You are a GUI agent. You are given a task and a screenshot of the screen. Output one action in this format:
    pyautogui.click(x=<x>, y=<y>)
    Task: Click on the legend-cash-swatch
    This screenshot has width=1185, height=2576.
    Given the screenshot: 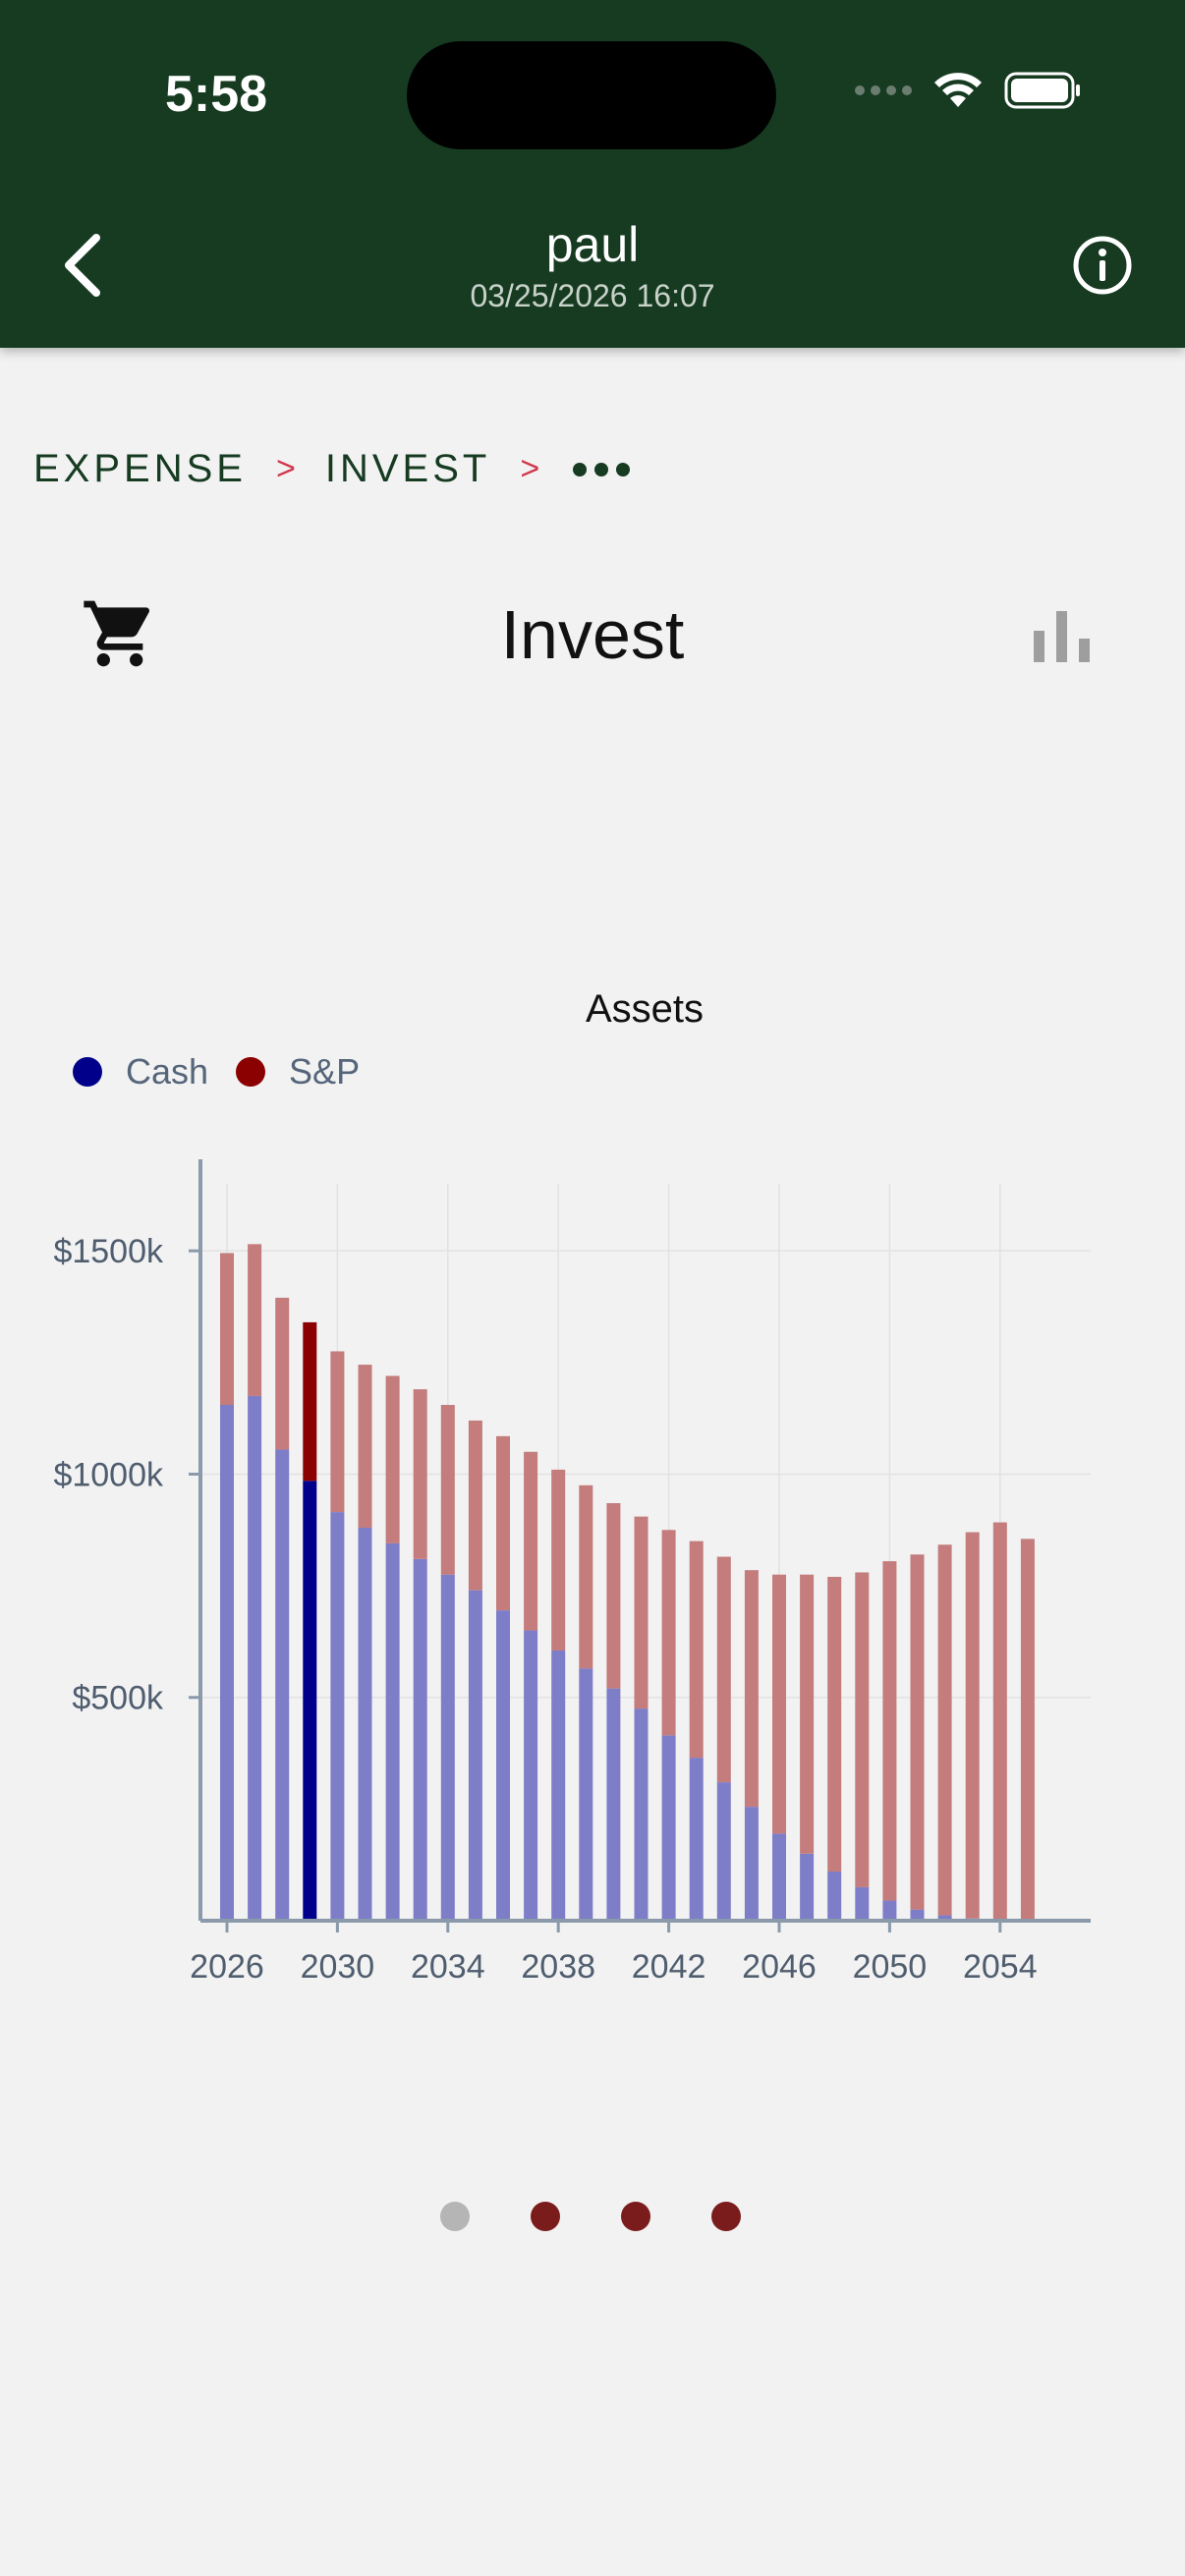 What is the action you would take?
    pyautogui.click(x=88, y=1072)
    